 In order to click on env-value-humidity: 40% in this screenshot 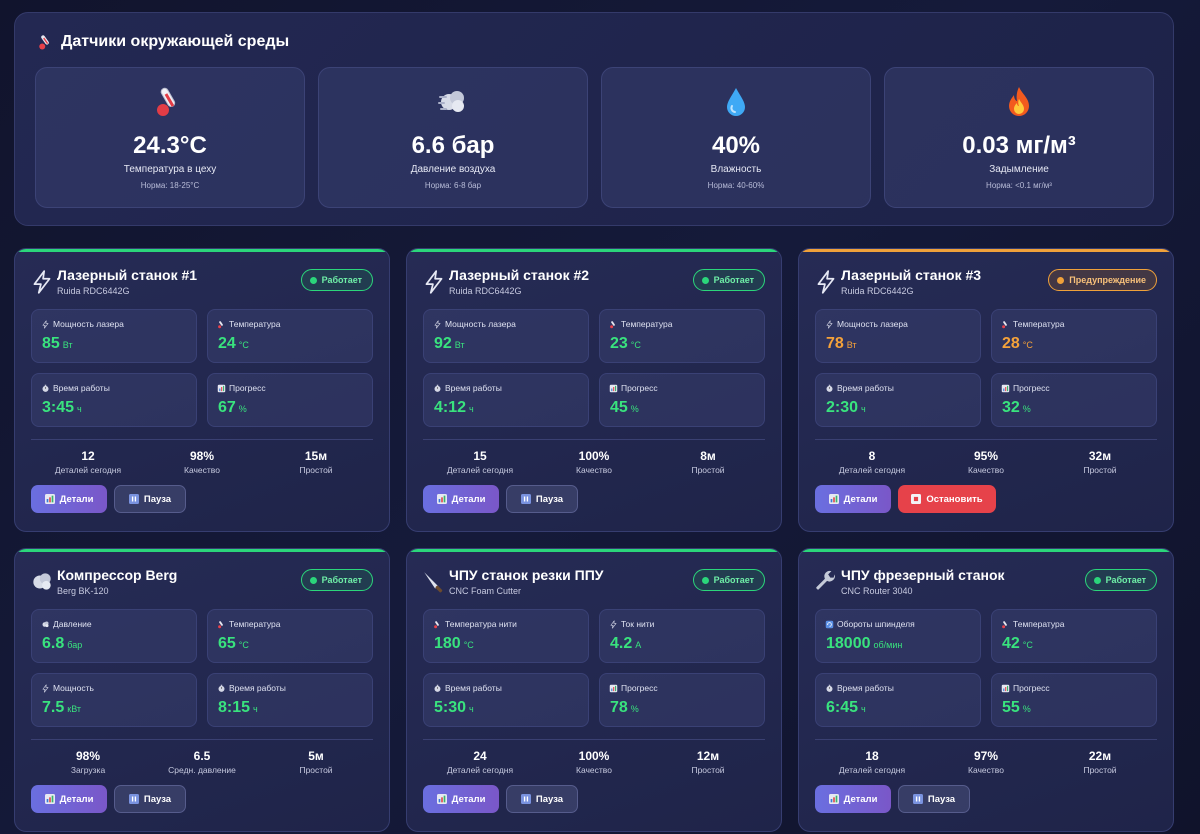, I will do `click(736, 145)`.